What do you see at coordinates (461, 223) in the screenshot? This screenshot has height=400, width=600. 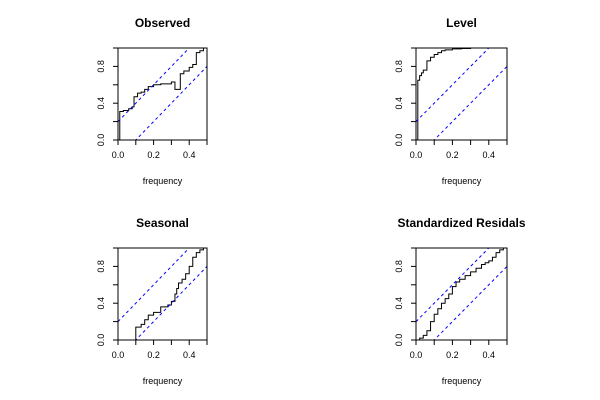 I see `panel-title: Standardized Residals` at bounding box center [461, 223].